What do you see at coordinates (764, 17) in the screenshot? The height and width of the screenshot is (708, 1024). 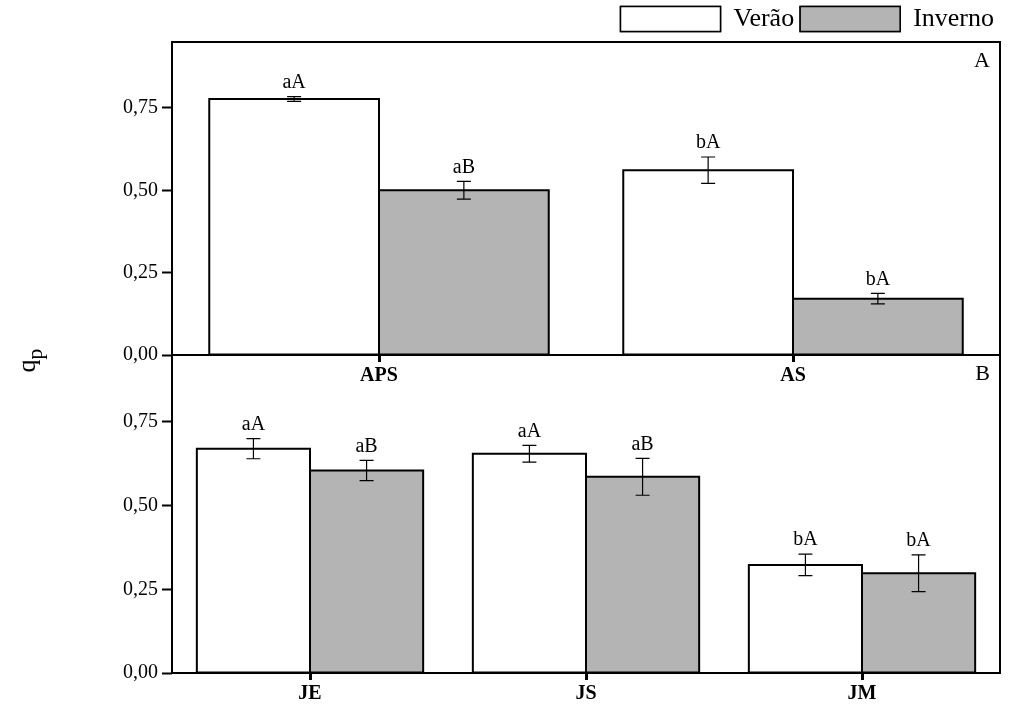 I see `legend-label: Verão` at bounding box center [764, 17].